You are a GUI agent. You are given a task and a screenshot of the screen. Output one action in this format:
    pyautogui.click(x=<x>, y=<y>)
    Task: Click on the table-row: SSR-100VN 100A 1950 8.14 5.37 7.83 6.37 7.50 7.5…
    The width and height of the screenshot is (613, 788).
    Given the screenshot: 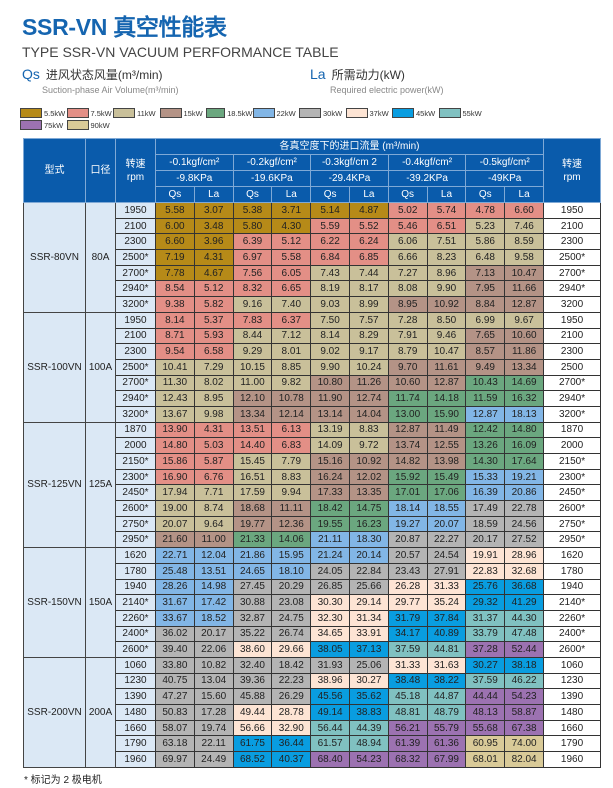 What is the action you would take?
    pyautogui.click(x=312, y=367)
    